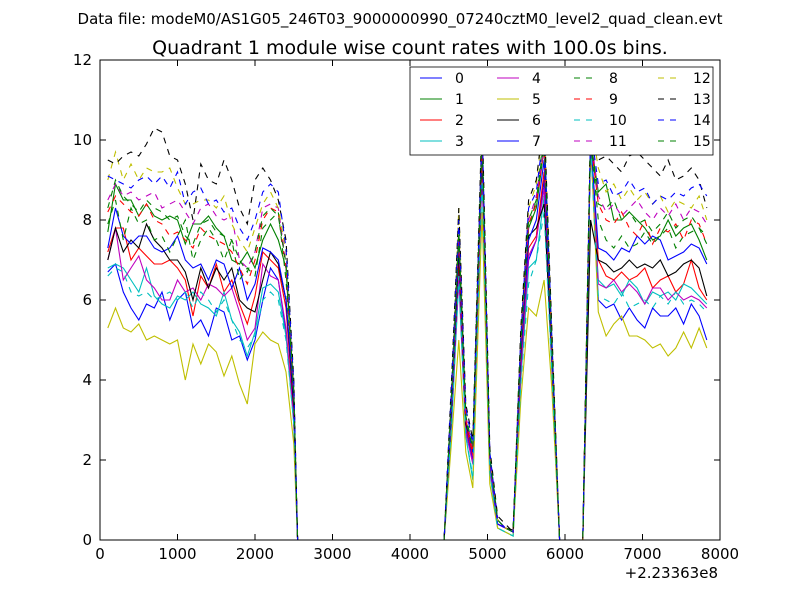 This screenshot has height=600, width=800. What do you see at coordinates (613, 79) in the screenshot?
I see `legend-label-8: 8` at bounding box center [613, 79].